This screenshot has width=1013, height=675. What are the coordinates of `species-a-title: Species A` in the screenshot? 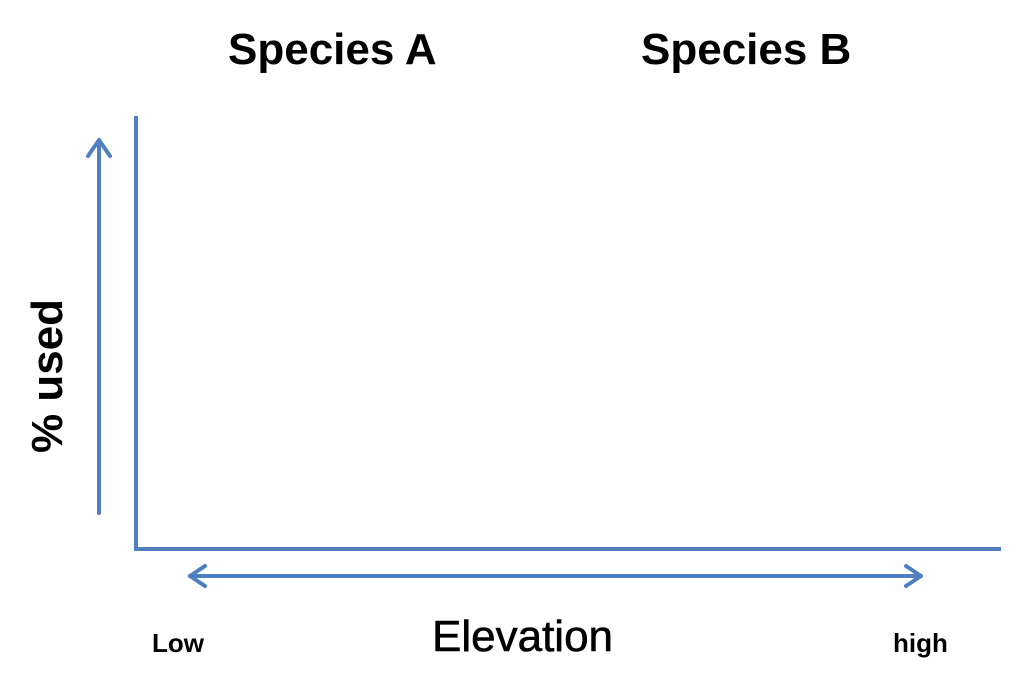 It's located at (332, 49).